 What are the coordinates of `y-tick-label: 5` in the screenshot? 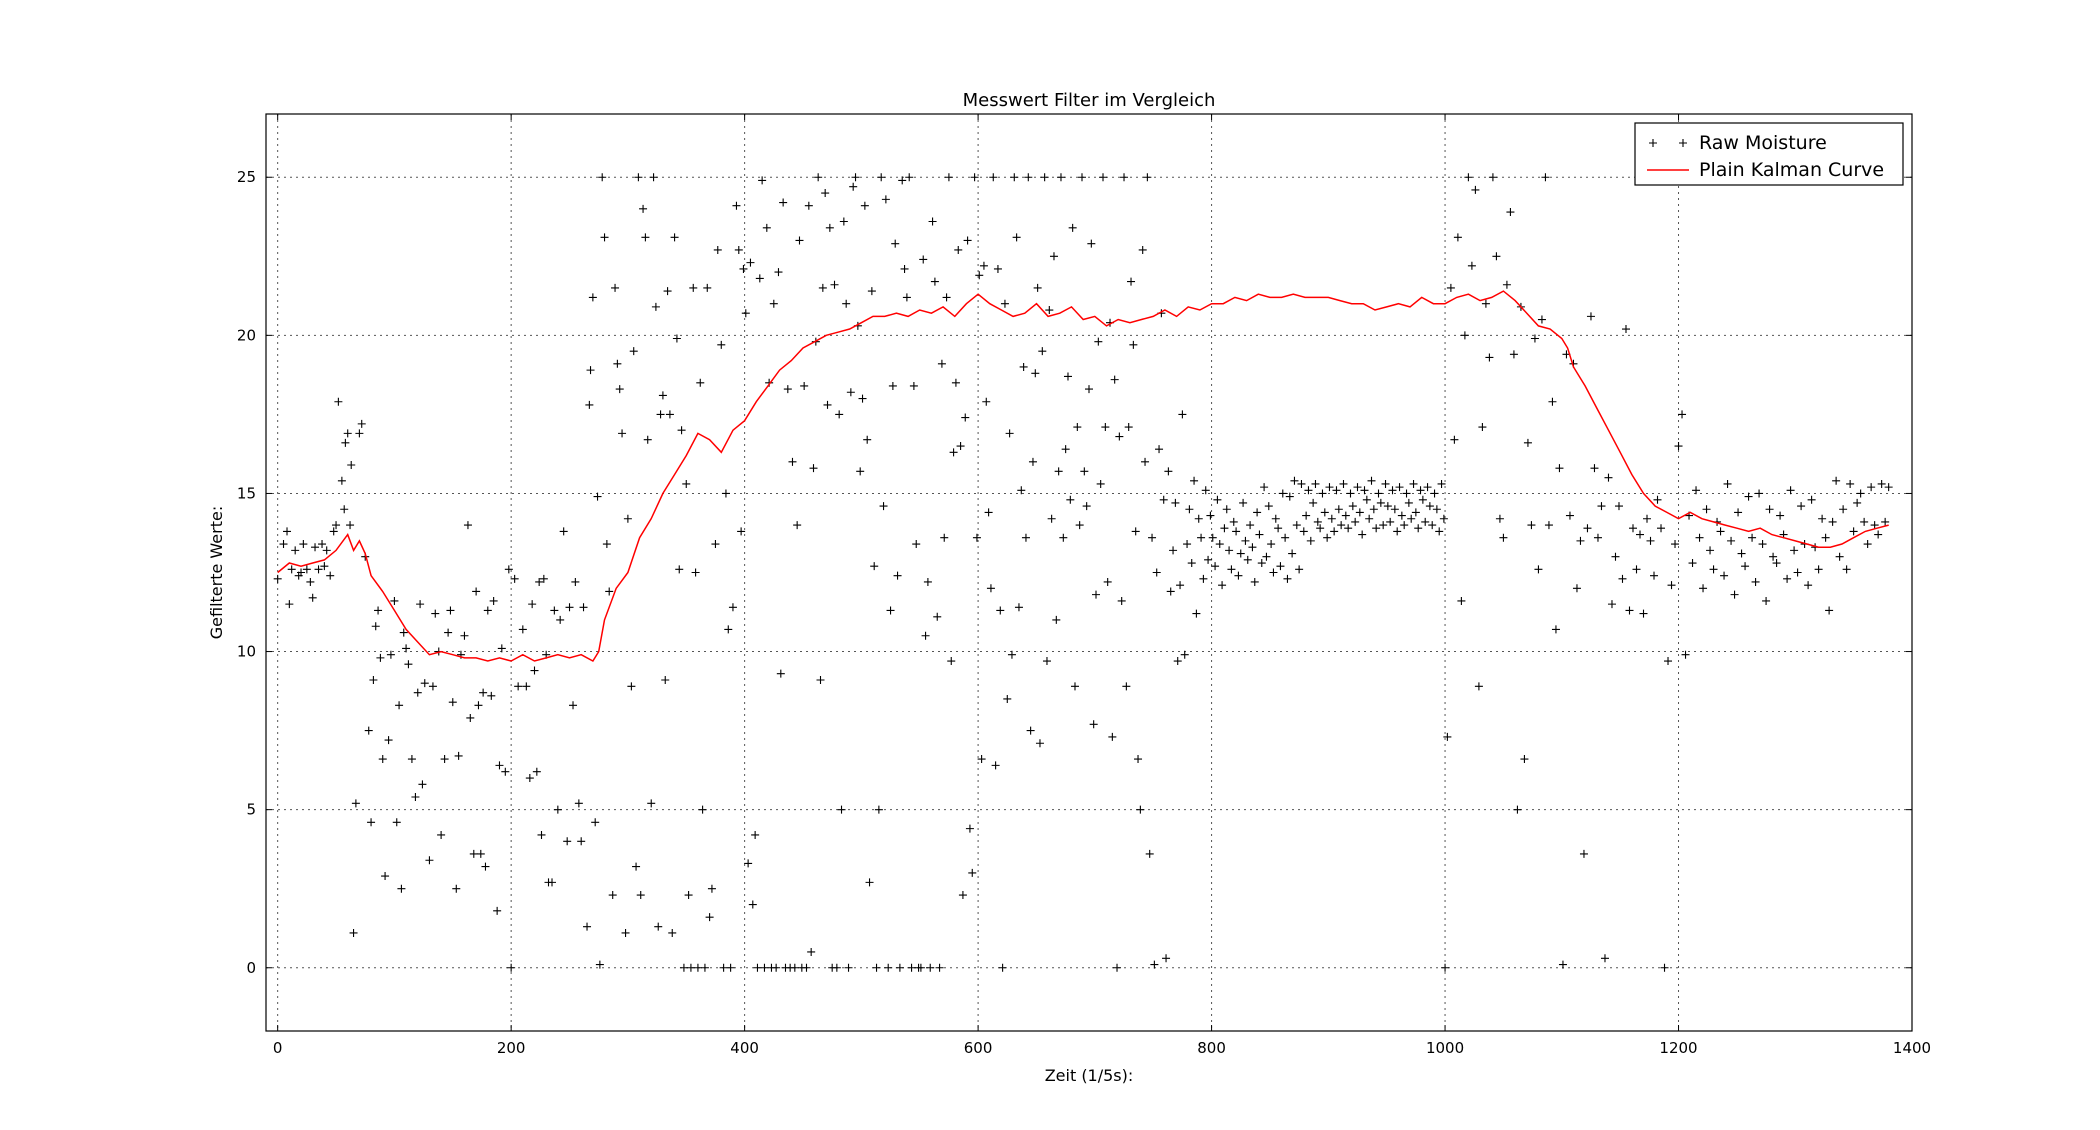 It's located at (251, 810).